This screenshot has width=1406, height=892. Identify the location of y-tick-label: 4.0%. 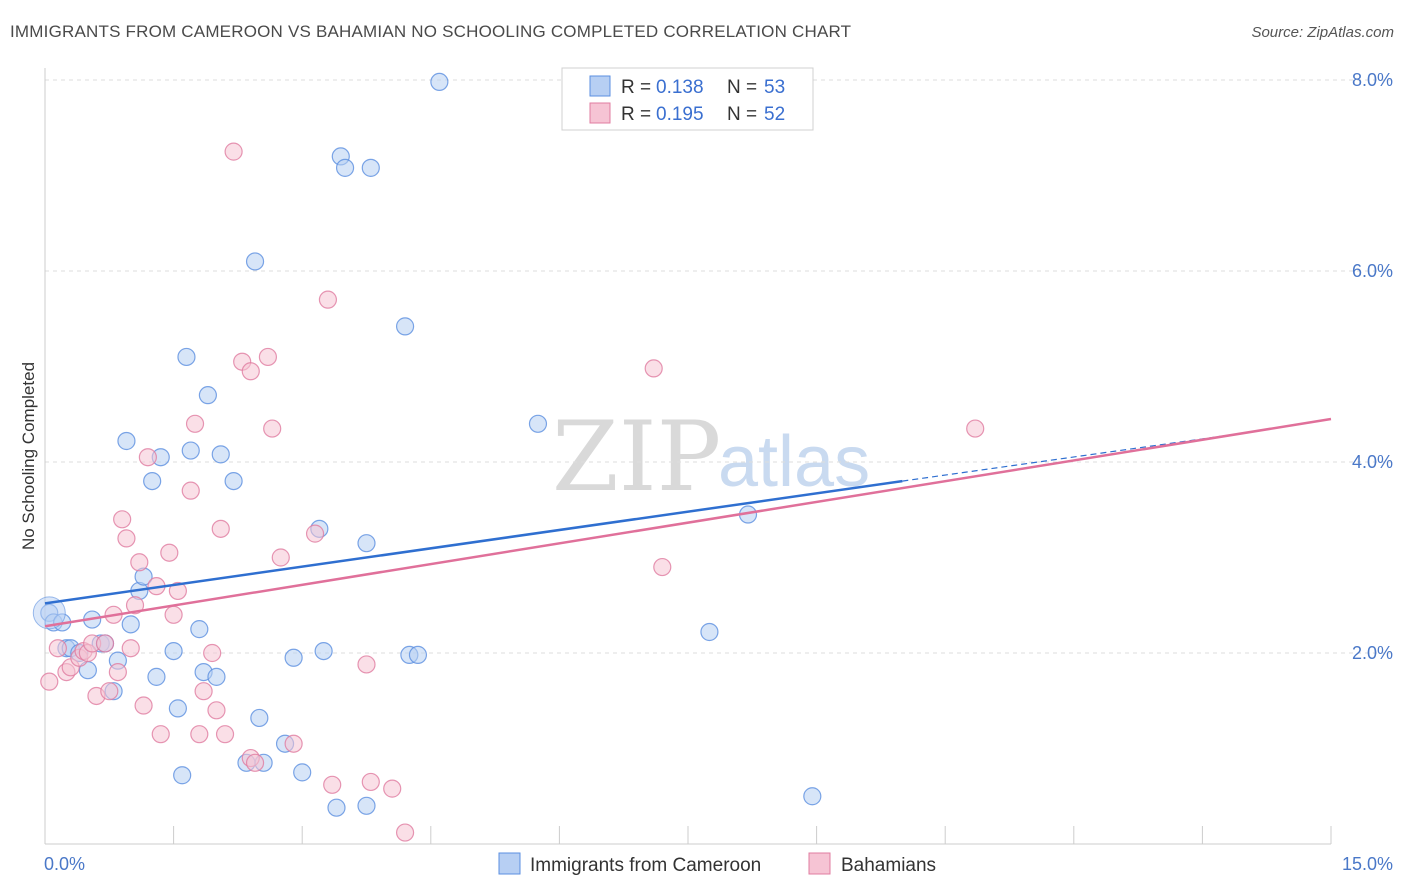
(1372, 462).